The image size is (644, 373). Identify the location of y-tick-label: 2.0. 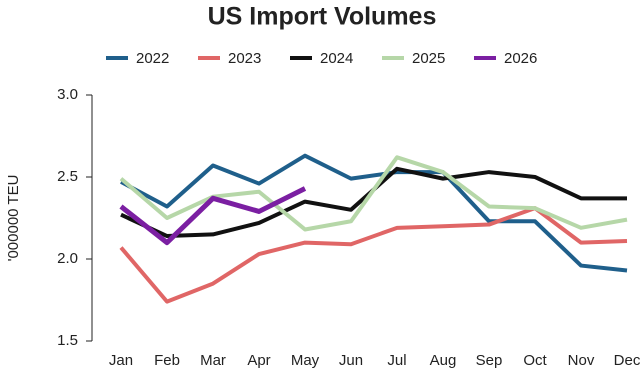
(67, 258).